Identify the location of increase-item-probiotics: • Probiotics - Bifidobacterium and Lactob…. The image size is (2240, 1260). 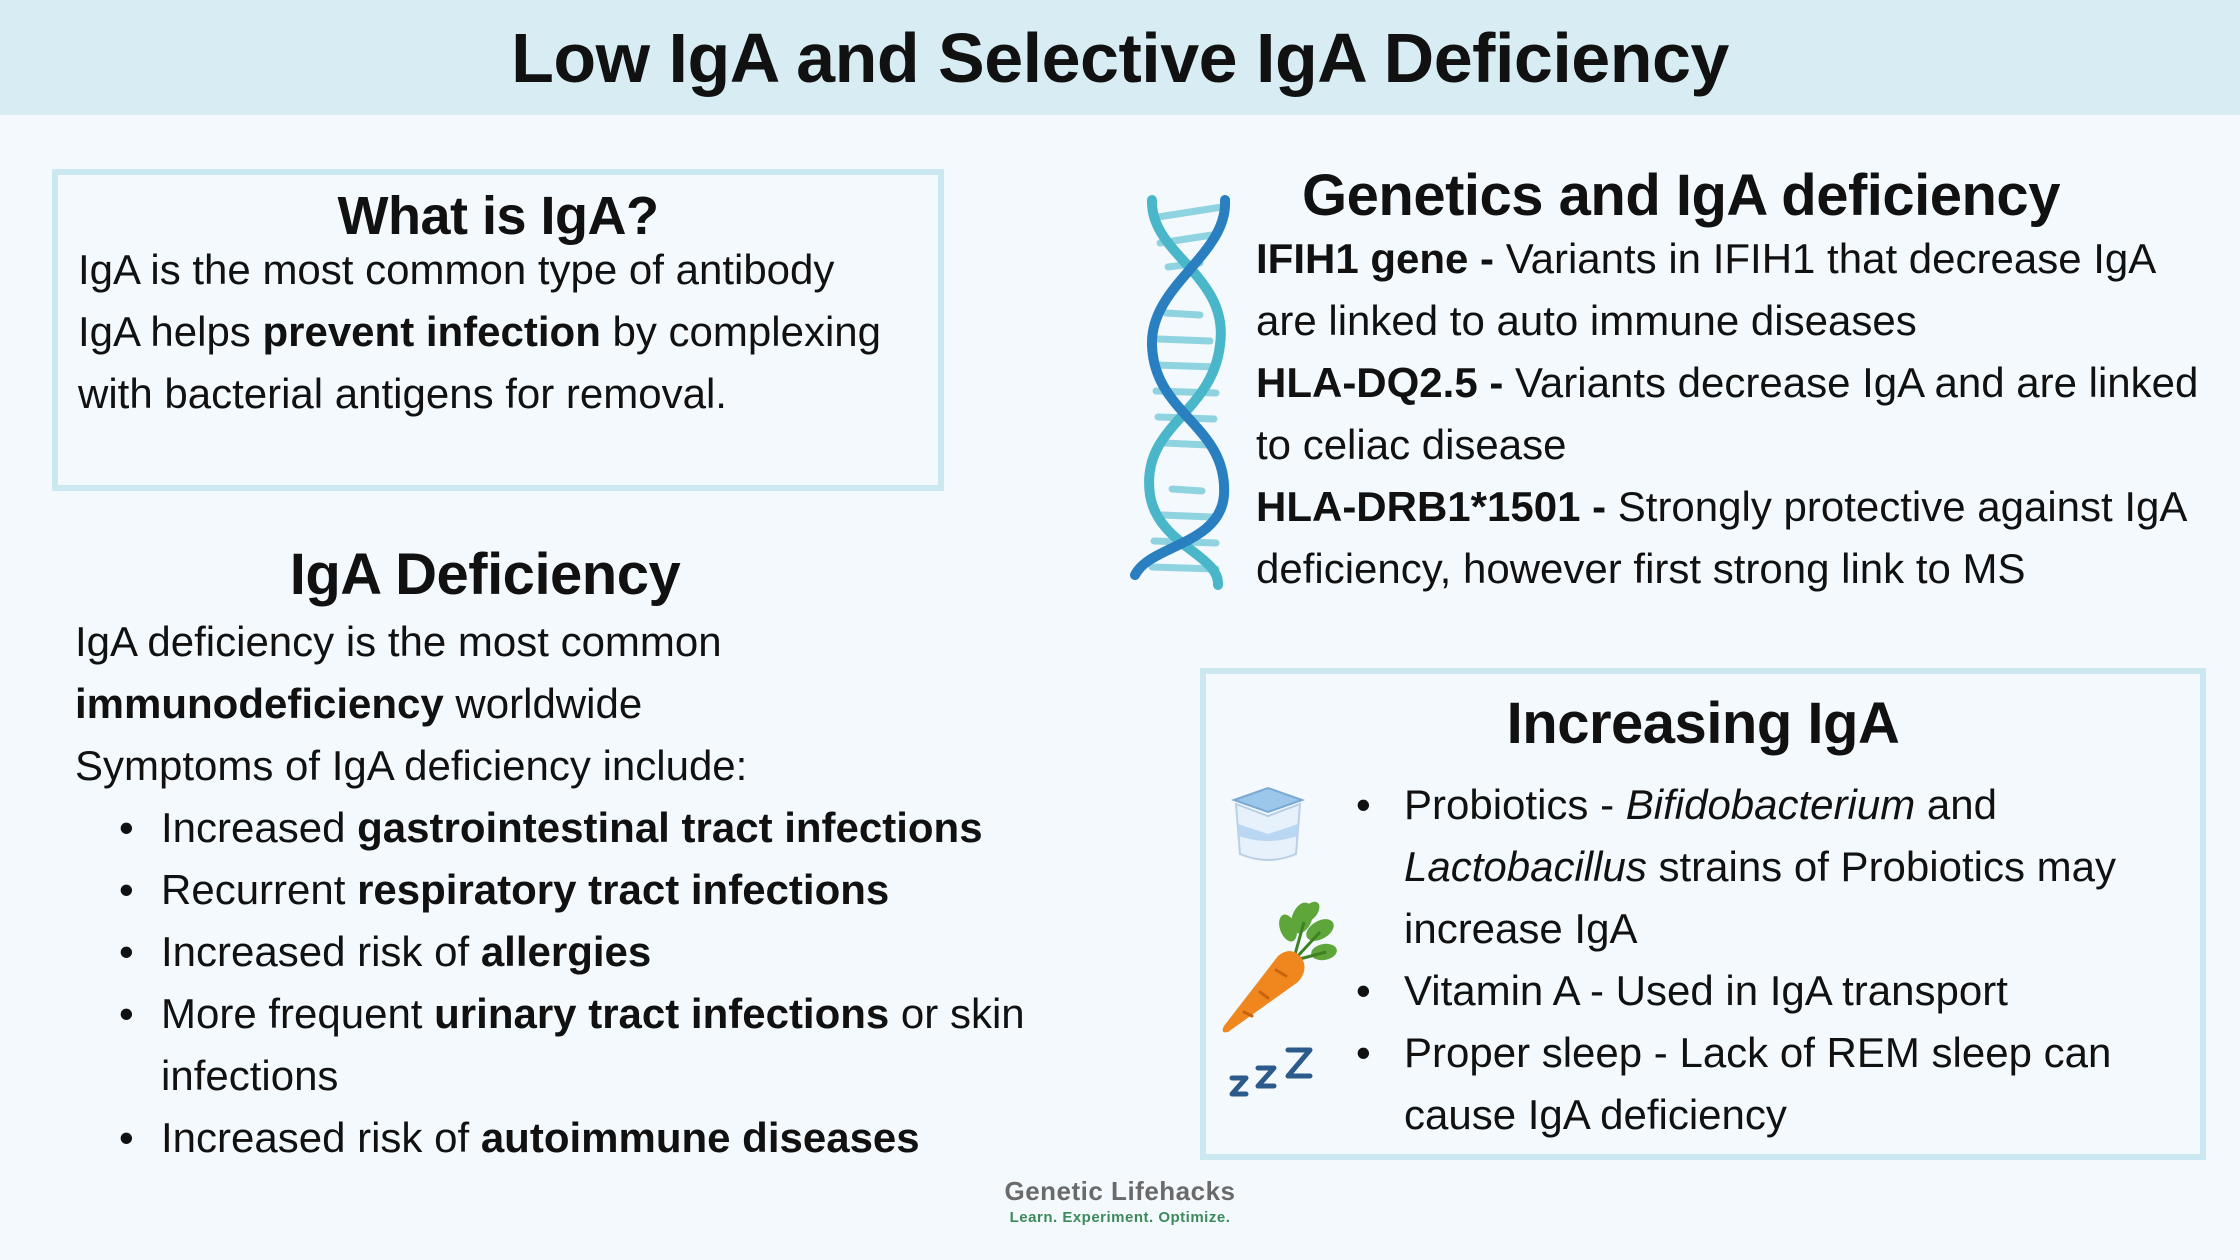
(1776, 867).